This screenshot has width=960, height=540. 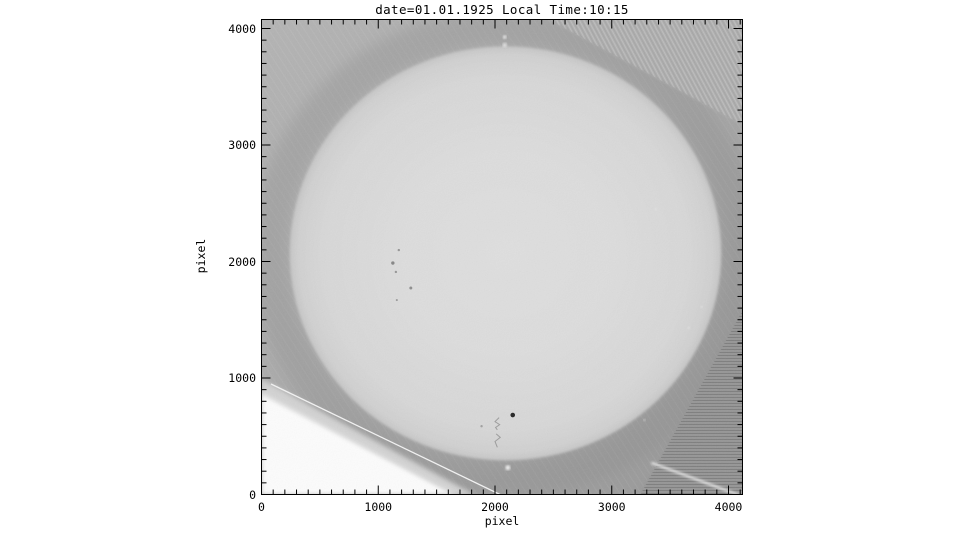 What do you see at coordinates (502, 9) in the screenshot?
I see `plot-title: date=01.01.1925 Local Time:10:15` at bounding box center [502, 9].